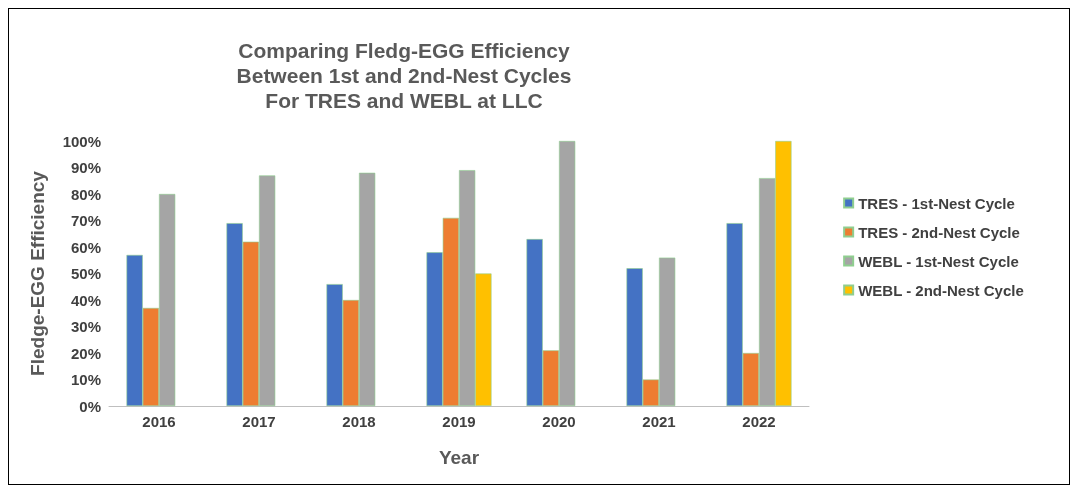  I want to click on y-tick-label: 80%, so click(85, 194).